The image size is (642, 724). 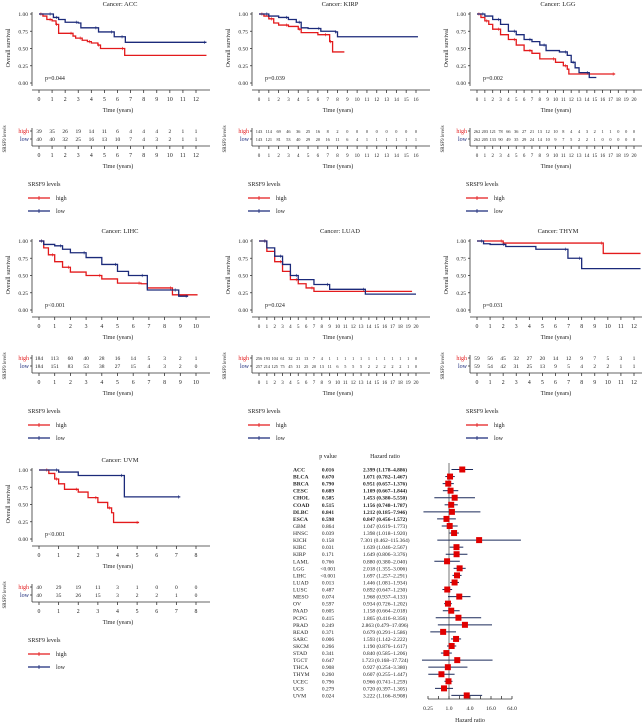 What do you see at coordinates (558, 4) in the screenshot?
I see `panel-title: Cancer: LGG` at bounding box center [558, 4].